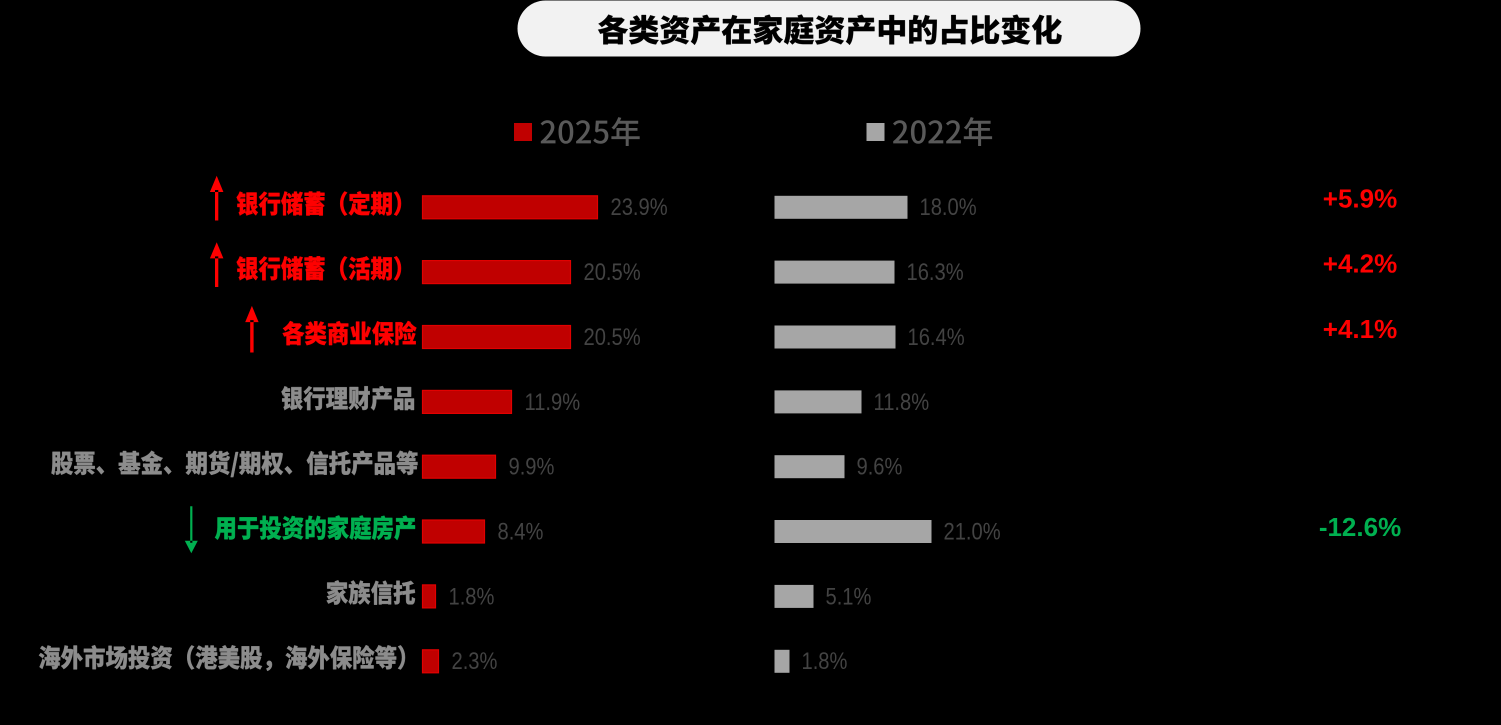  What do you see at coordinates (948, 207) in the screenshot?
I see `svg-text: 18.0%` at bounding box center [948, 207].